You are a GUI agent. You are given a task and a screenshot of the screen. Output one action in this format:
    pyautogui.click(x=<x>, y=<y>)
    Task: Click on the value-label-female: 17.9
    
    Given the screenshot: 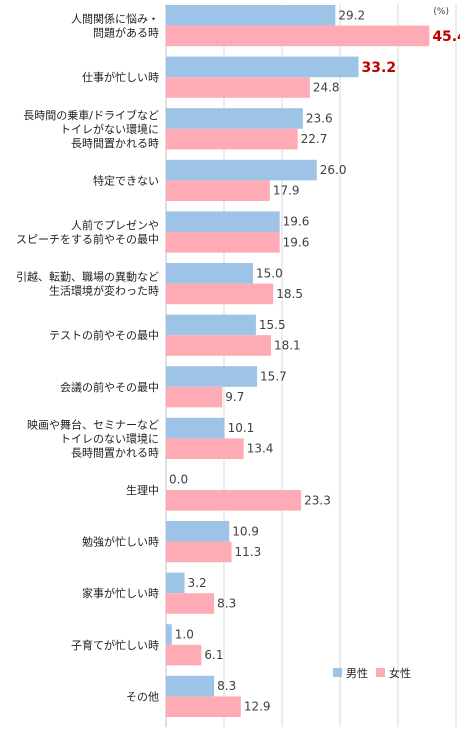 What is the action you would take?
    pyautogui.click(x=286, y=191)
    